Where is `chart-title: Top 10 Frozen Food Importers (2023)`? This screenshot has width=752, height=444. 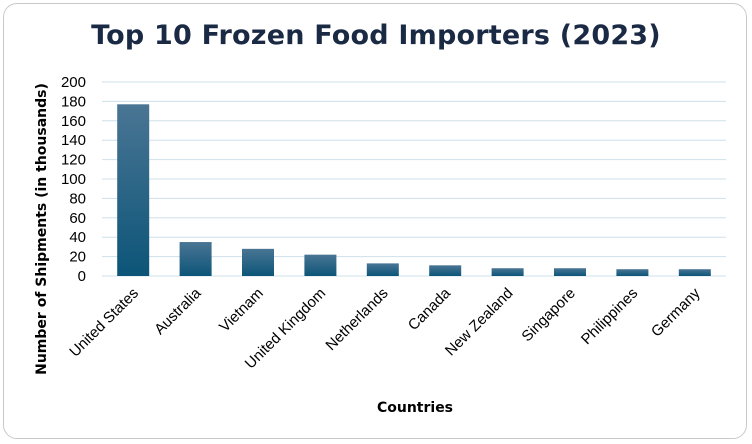
chart-title: Top 10 Frozen Food Importers (2023) is located at coordinates (376, 35).